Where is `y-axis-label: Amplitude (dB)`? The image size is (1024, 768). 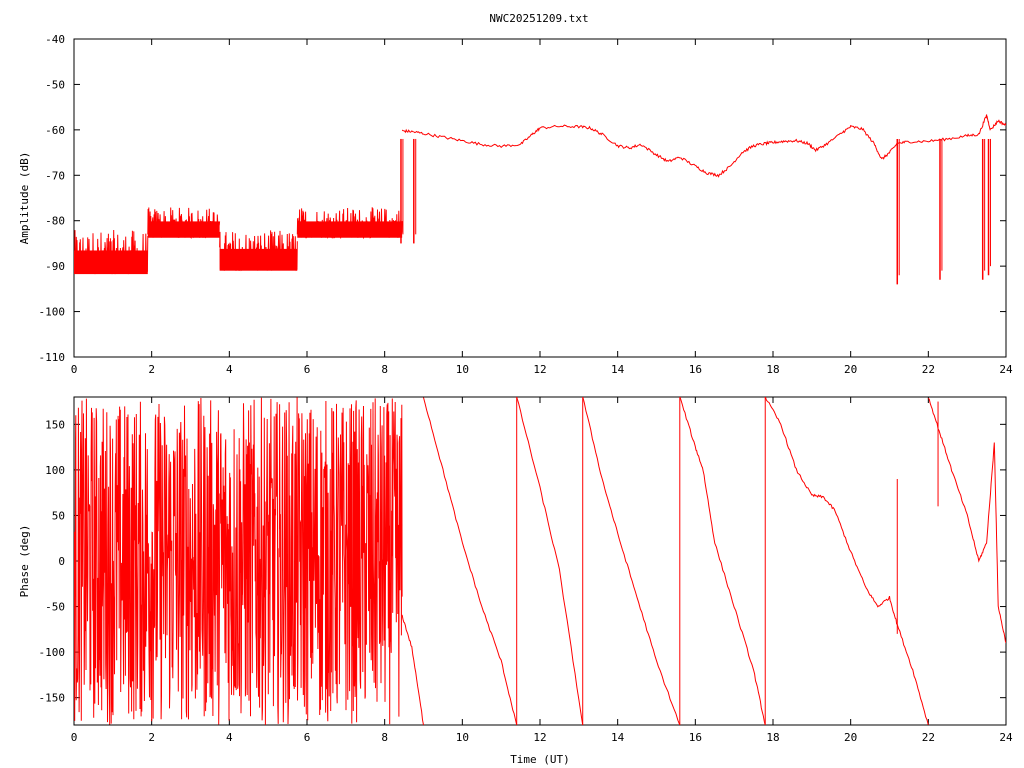 y-axis-label: Amplitude (dB) is located at coordinates (24, 198).